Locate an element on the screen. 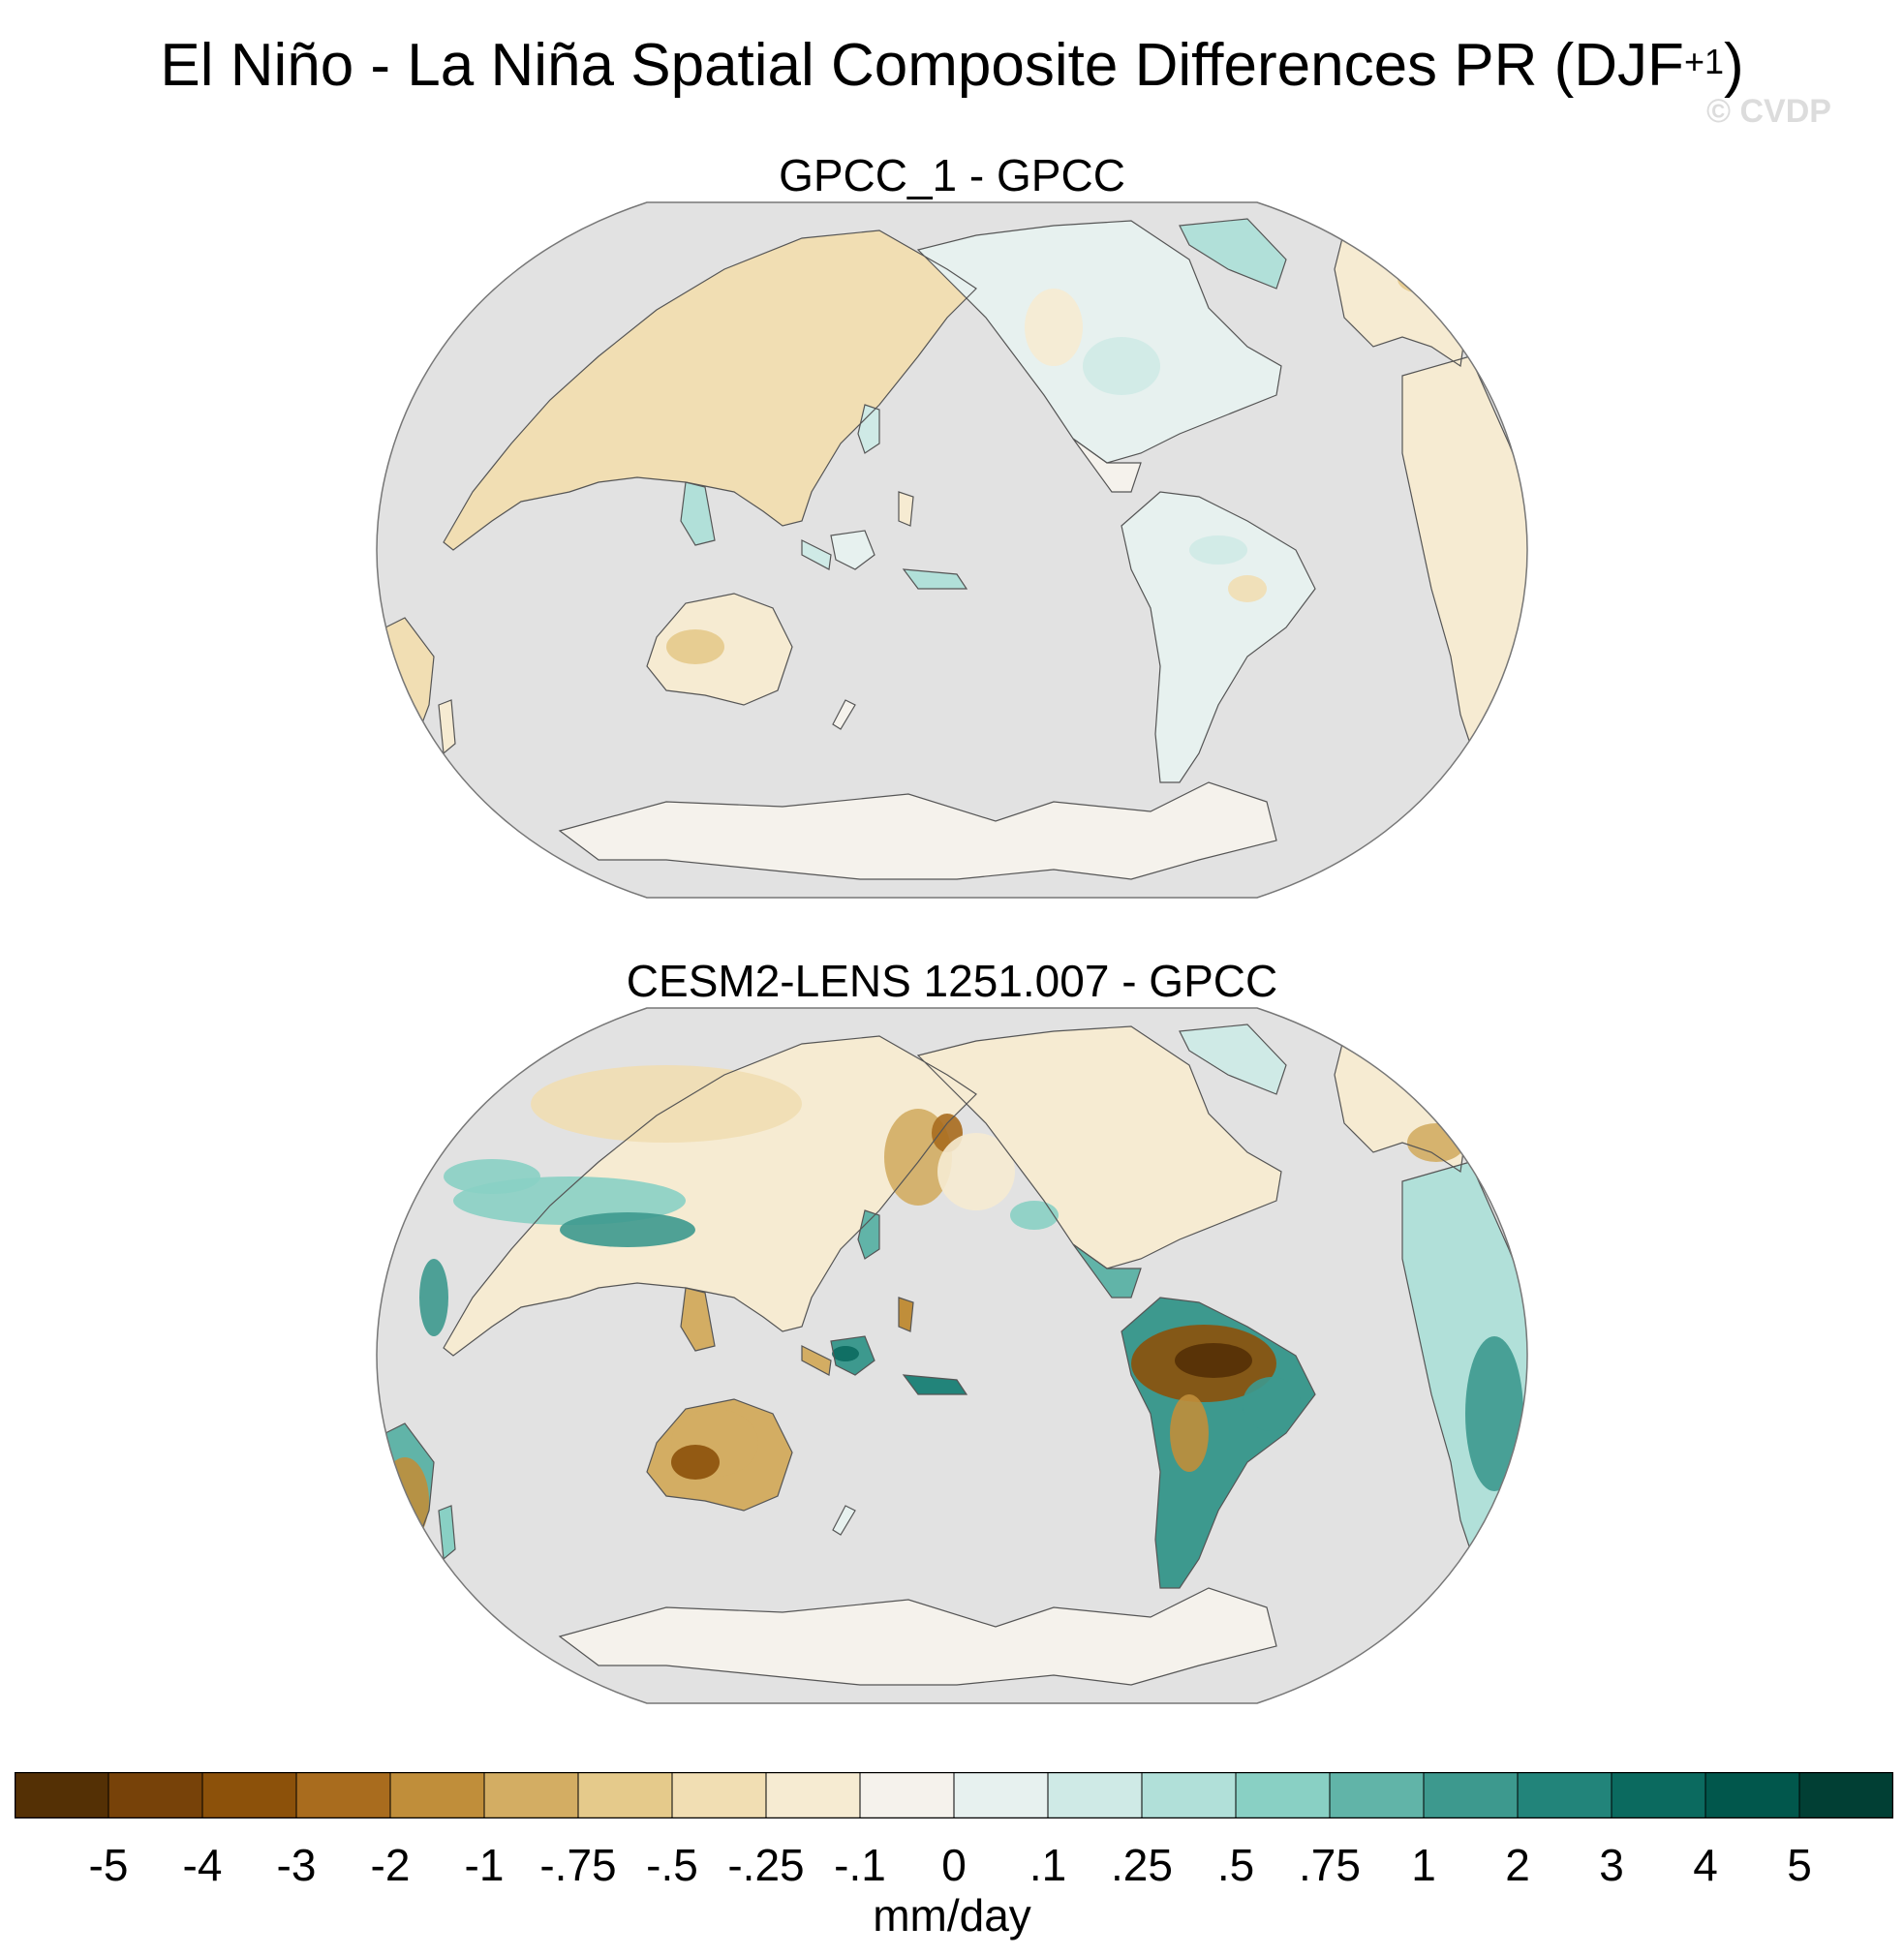  colorbar-tick-label: 4 is located at coordinates (1706, 1865).